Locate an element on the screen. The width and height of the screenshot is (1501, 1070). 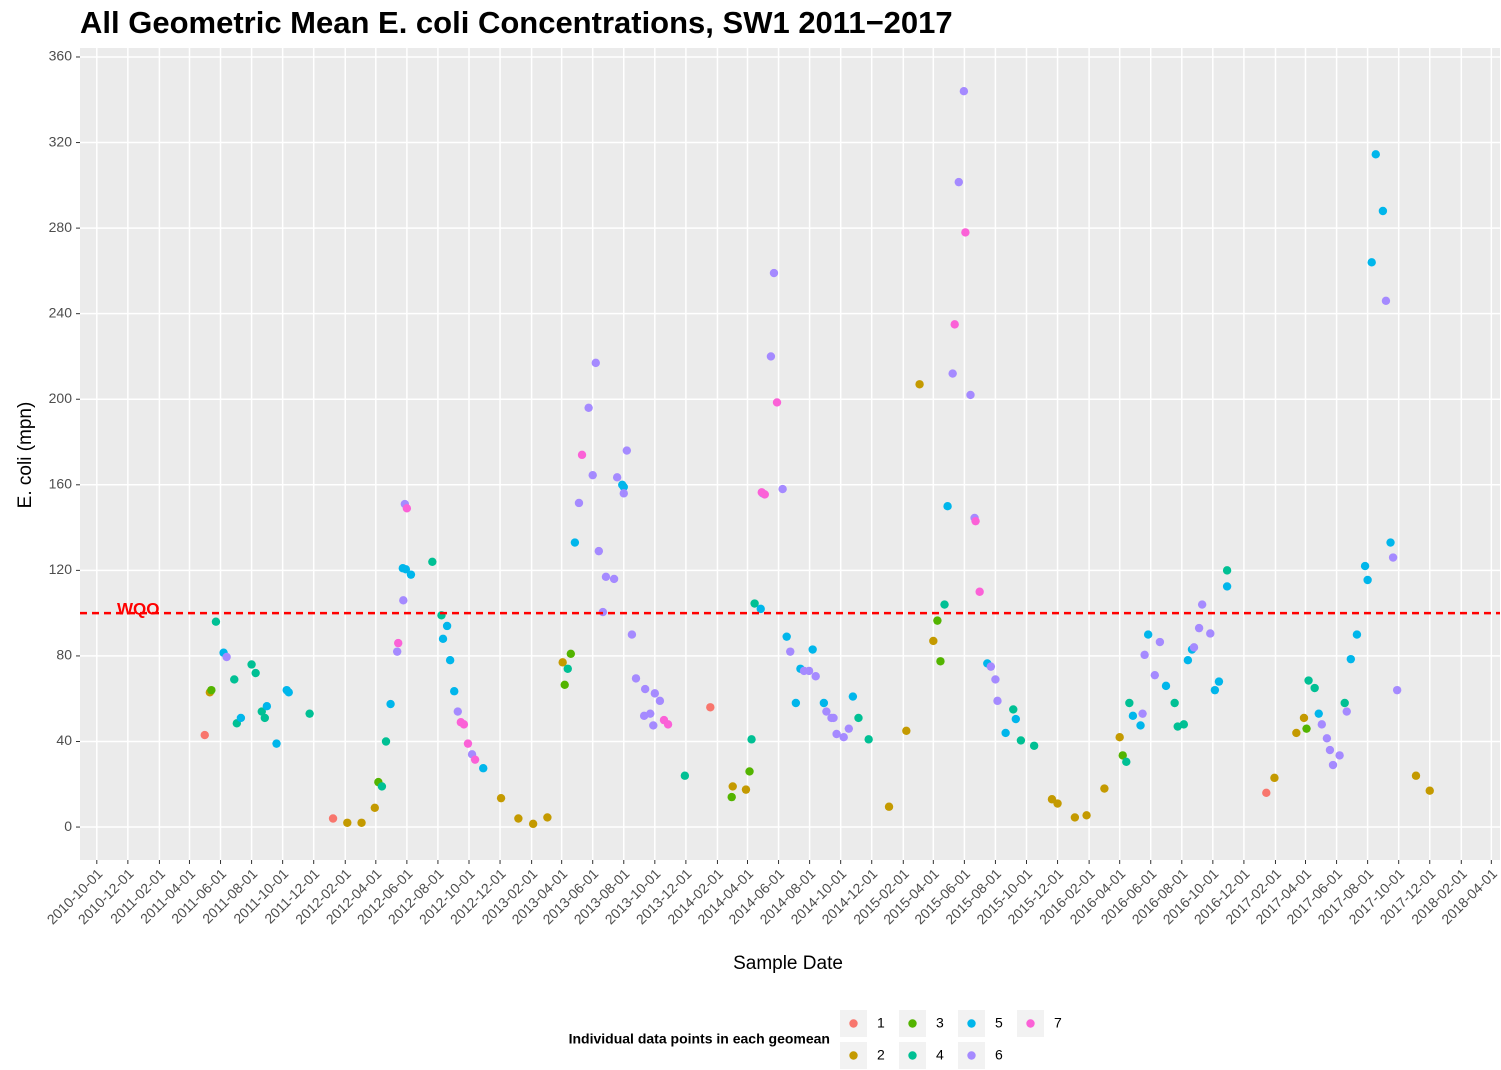
legend-label: 7 is located at coordinates (1058, 1023).